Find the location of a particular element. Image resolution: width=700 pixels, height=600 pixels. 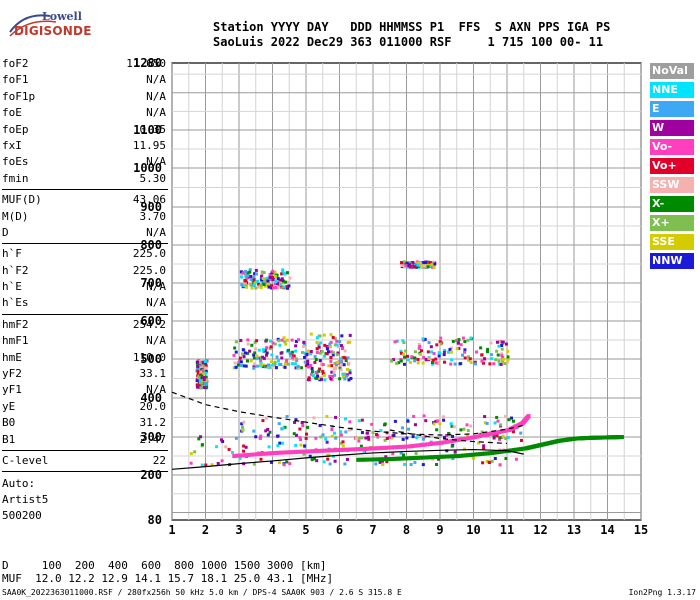

param-name: M(D) is located at coordinates (15, 216).